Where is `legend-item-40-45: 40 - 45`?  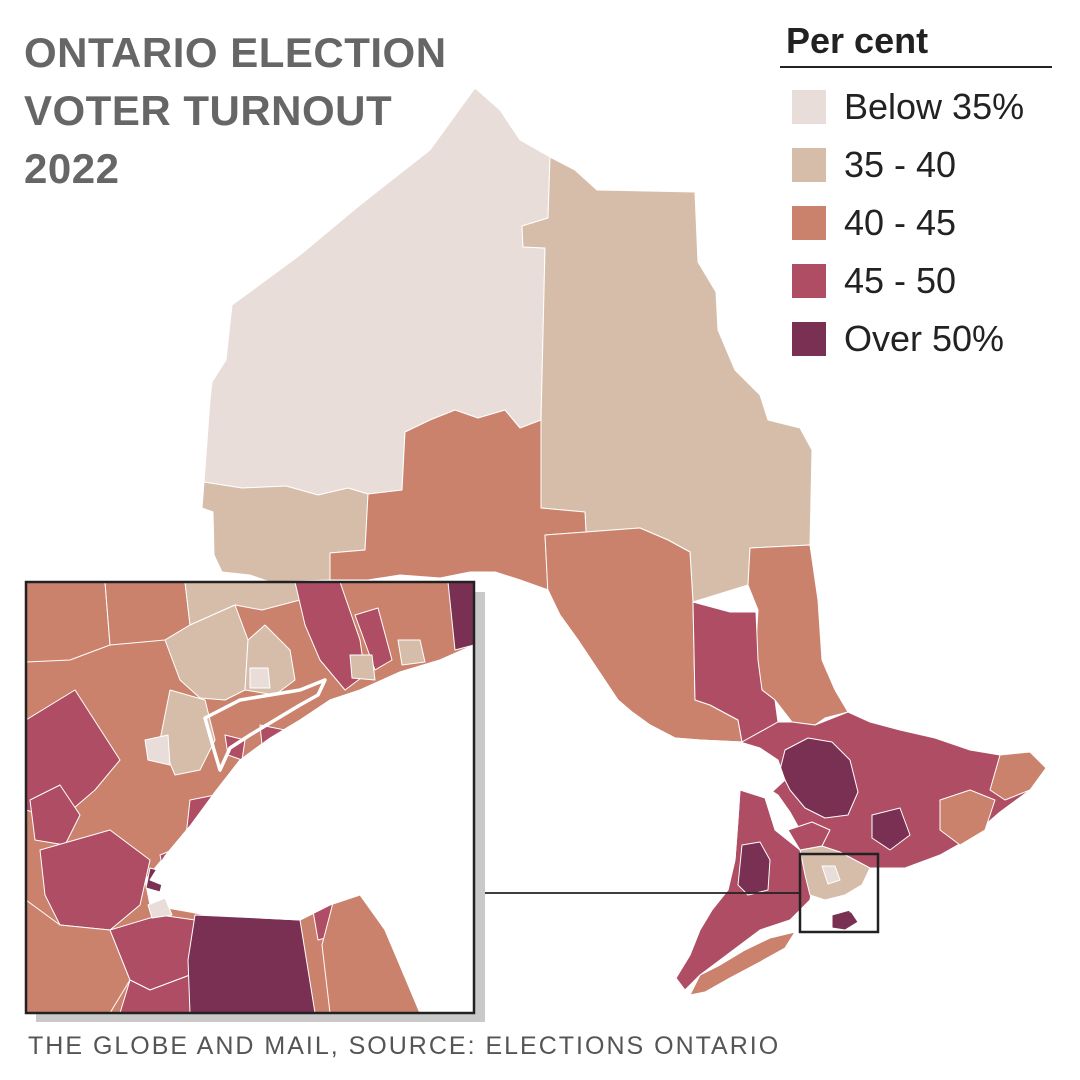
legend-item-40-45: 40 - 45 is located at coordinates (916, 223).